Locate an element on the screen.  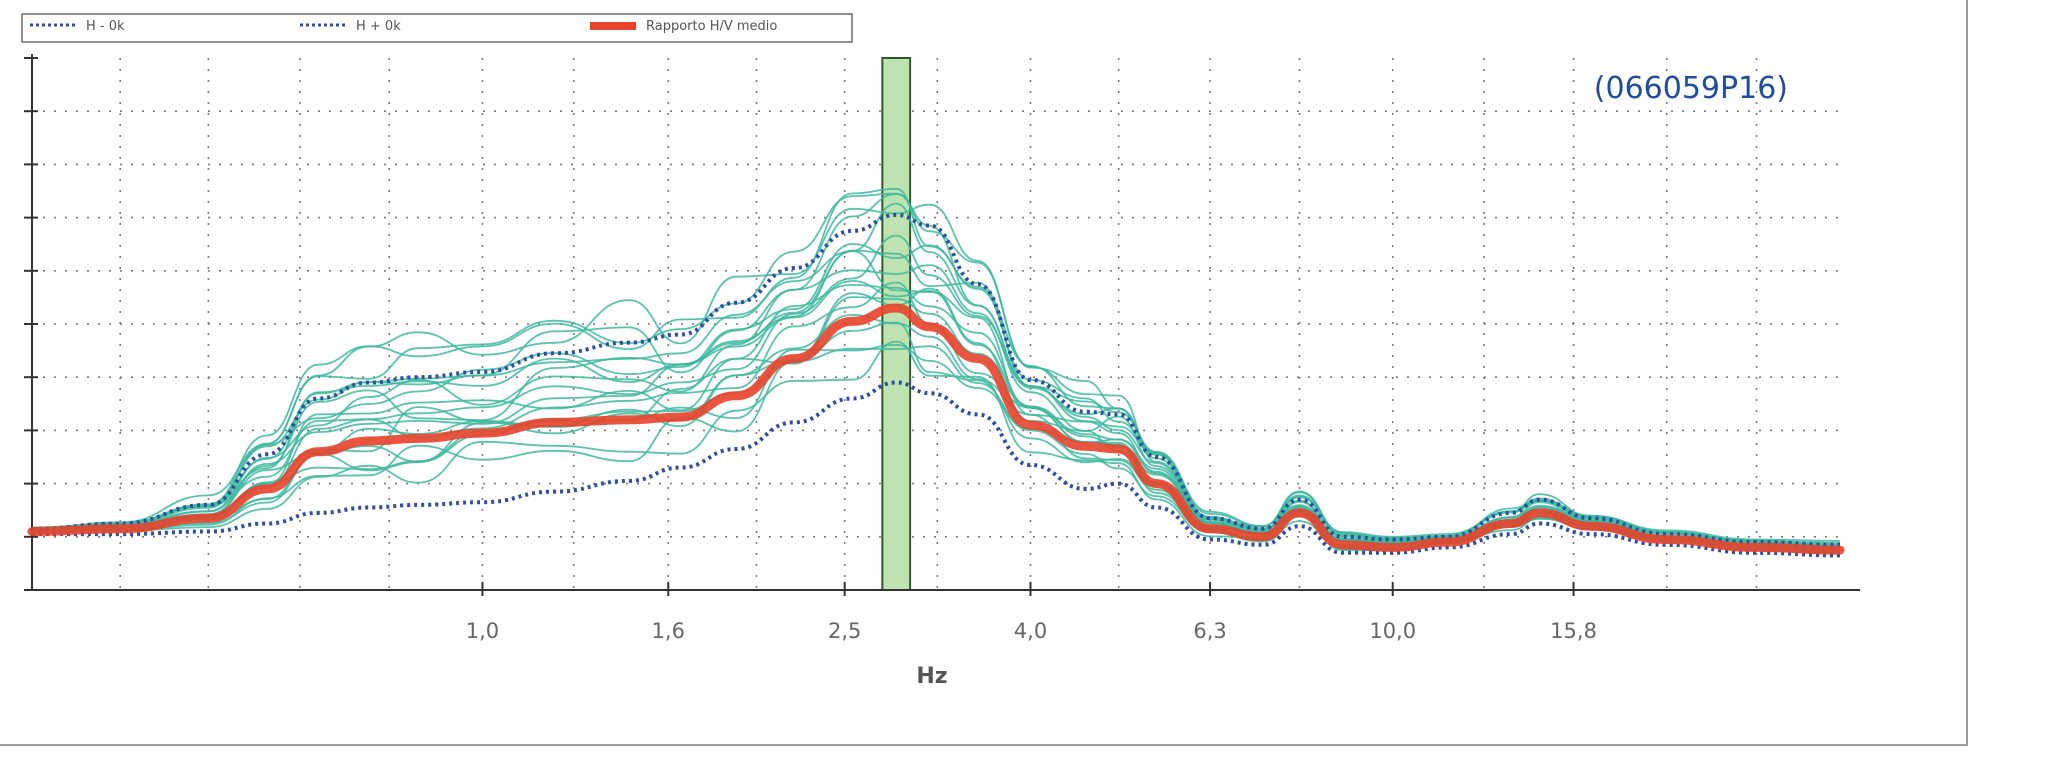
legend-box is located at coordinates (437, 28).